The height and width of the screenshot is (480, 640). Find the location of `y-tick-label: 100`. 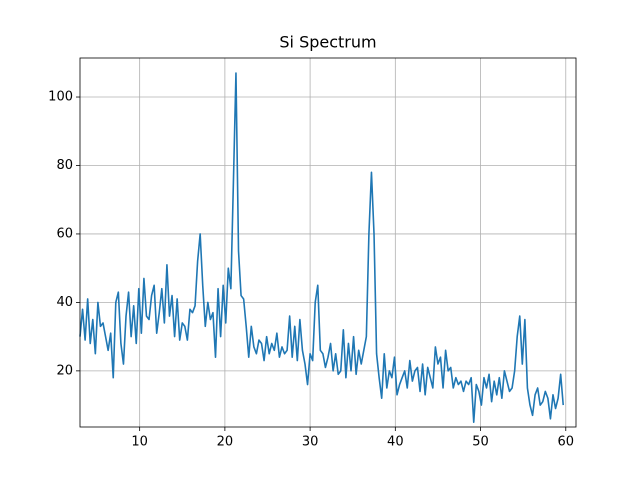

y-tick-label: 100 is located at coordinates (60, 97).